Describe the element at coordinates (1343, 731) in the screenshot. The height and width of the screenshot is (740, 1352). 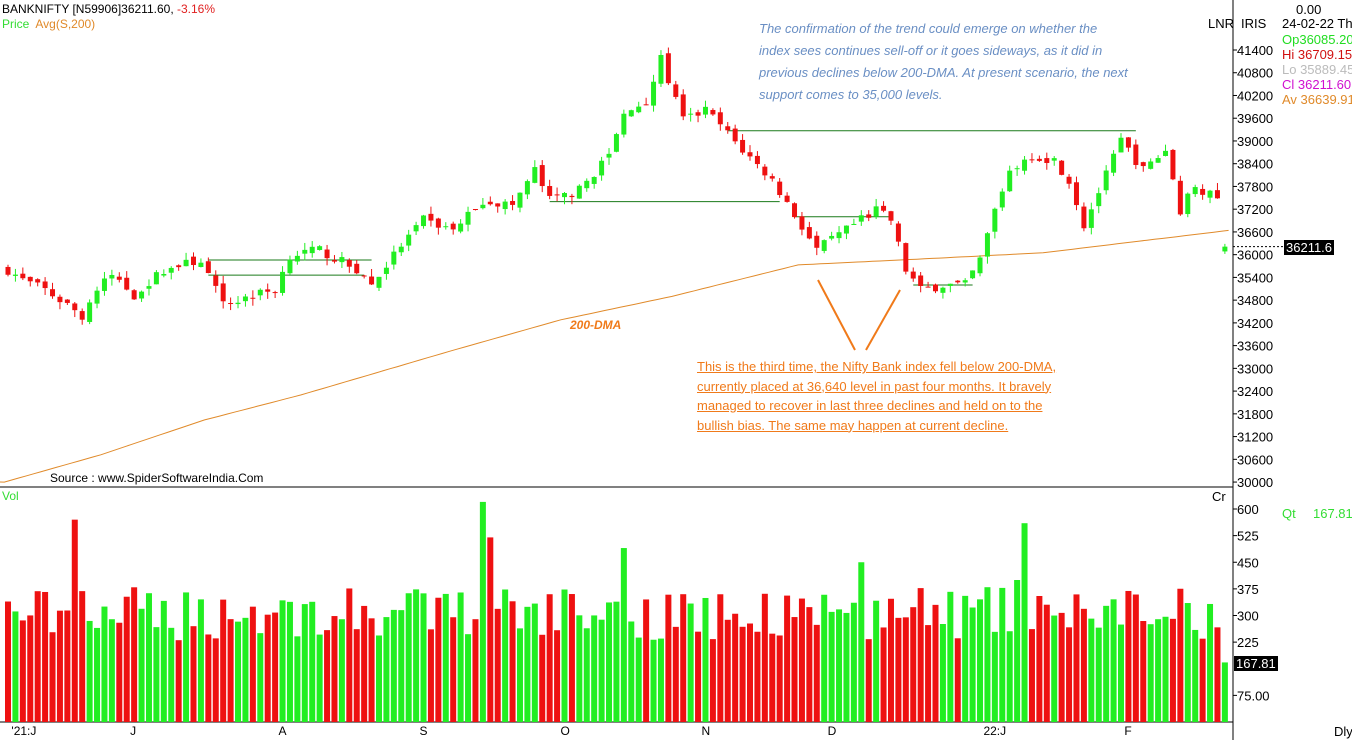
I see `period-label: Dly` at that location.